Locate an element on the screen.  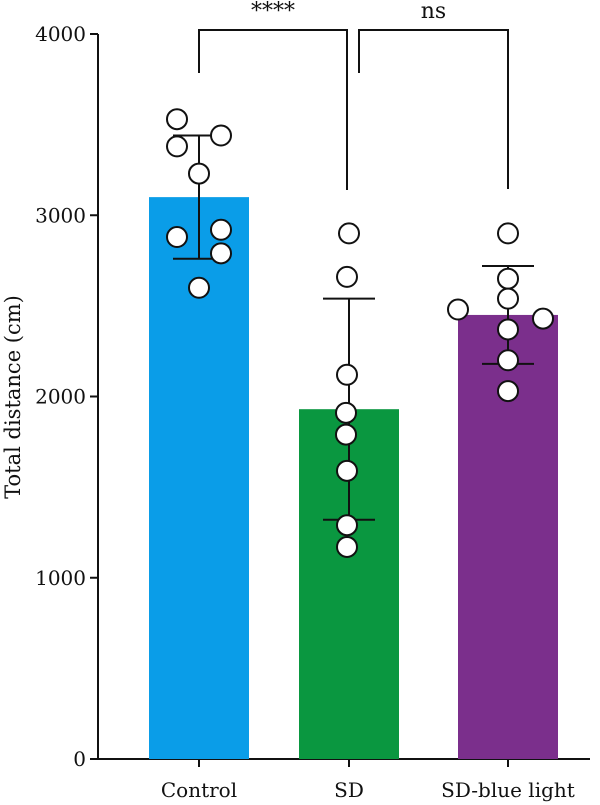
significance-layer: **** ns is located at coordinates (353, 95).